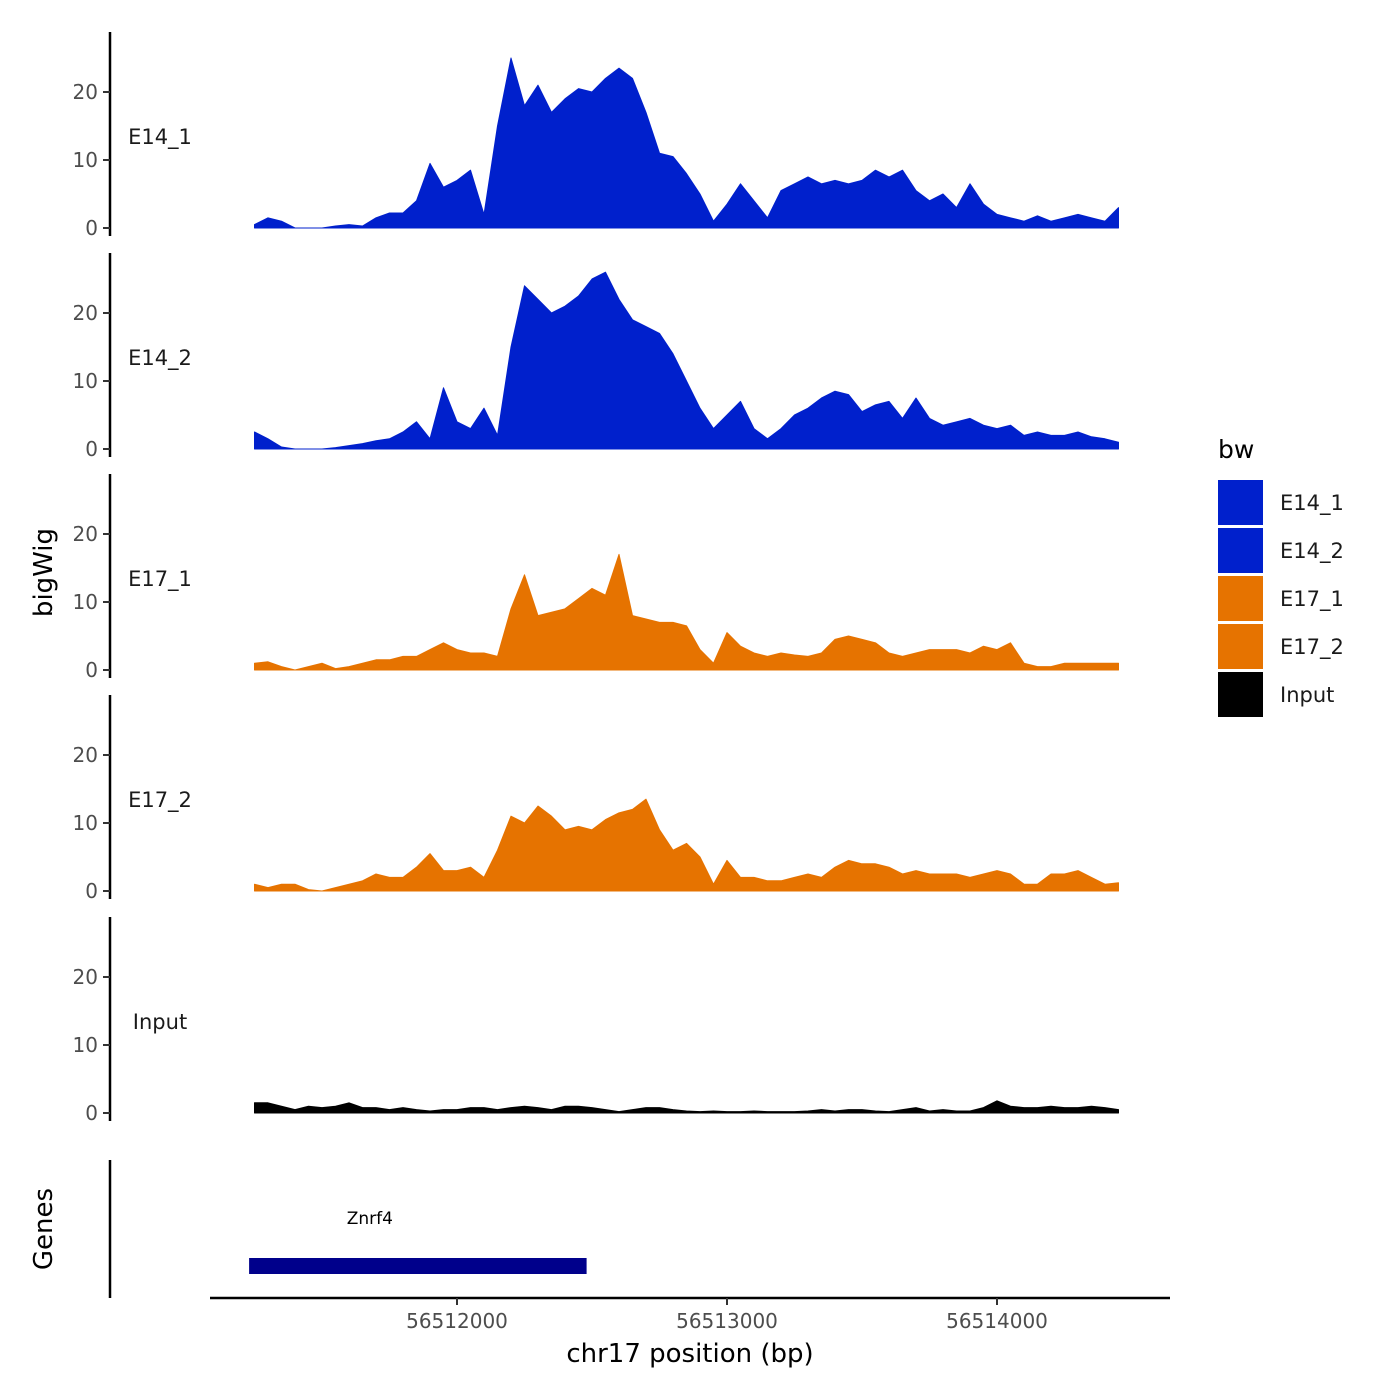 The image size is (1400, 1400). Describe the element at coordinates (160, 579) in the screenshot. I see `track-label-e17-1: E17_1` at that location.